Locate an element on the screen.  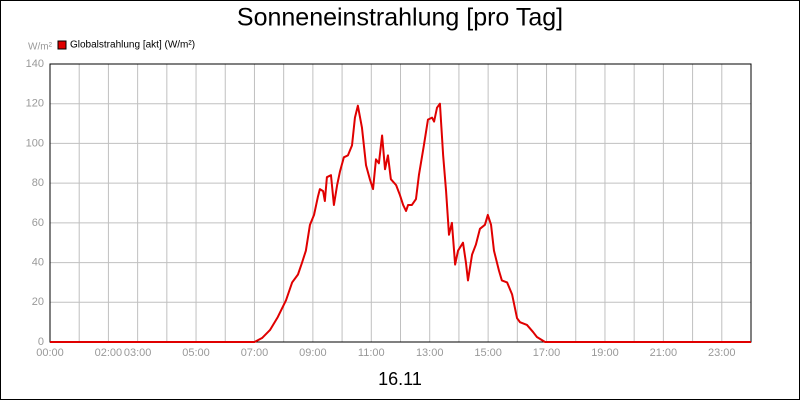
x-tick-label: 09:00 is located at coordinates (313, 353).